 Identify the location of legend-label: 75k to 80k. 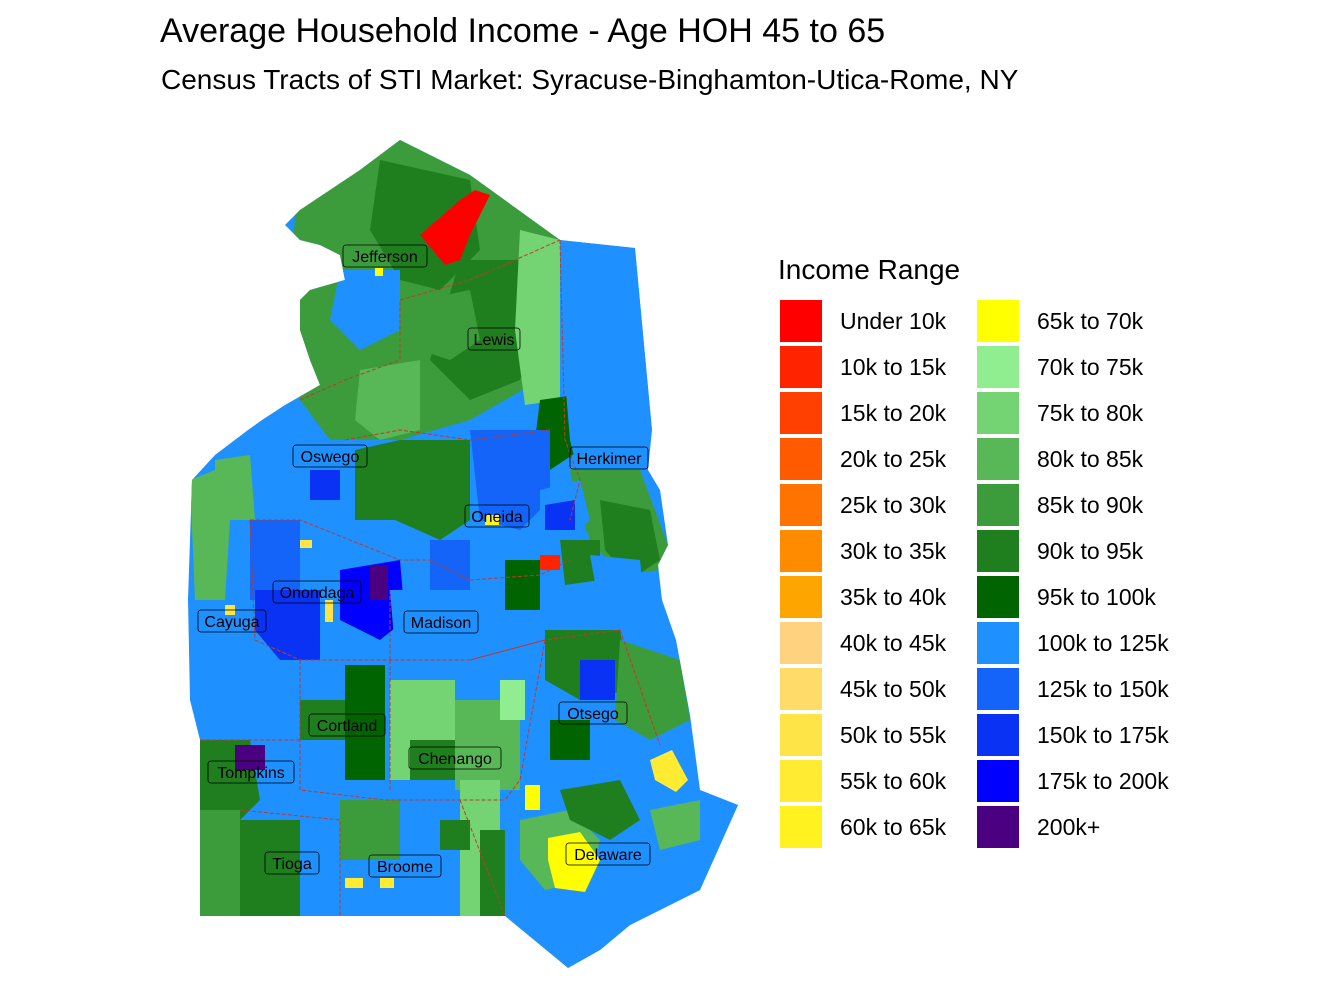
(1090, 413).